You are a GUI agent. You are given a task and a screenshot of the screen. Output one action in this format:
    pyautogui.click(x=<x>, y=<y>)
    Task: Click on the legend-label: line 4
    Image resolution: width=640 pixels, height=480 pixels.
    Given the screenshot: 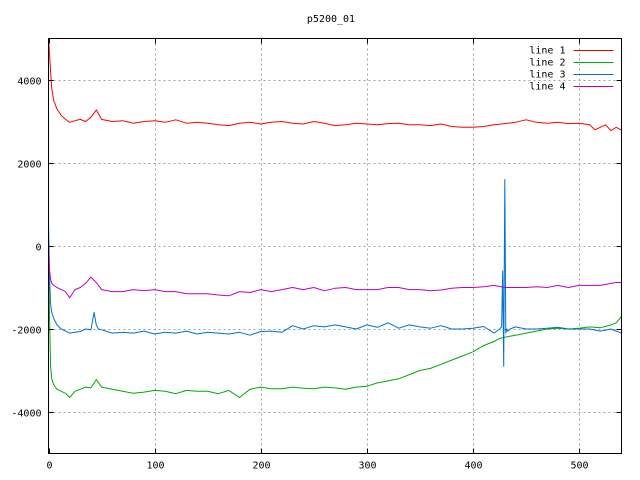 What is the action you would take?
    pyautogui.click(x=547, y=87)
    